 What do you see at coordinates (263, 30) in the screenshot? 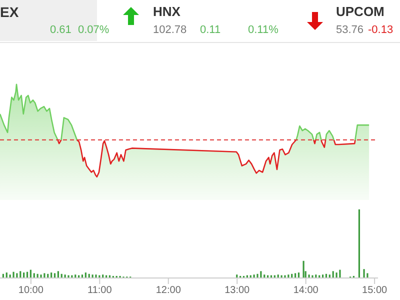
I see `text: 0.11%` at bounding box center [263, 30].